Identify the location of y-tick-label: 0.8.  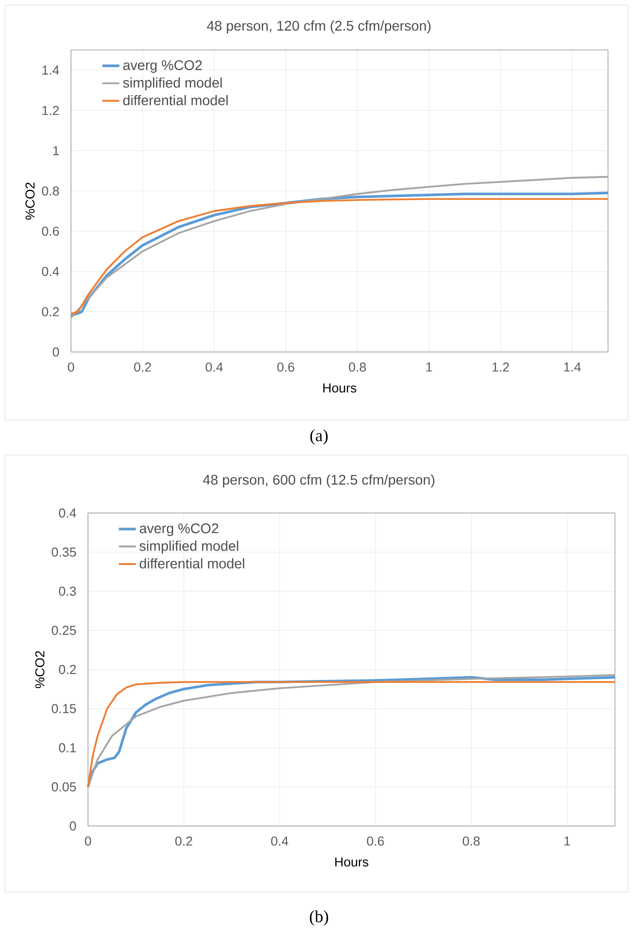
(50, 191).